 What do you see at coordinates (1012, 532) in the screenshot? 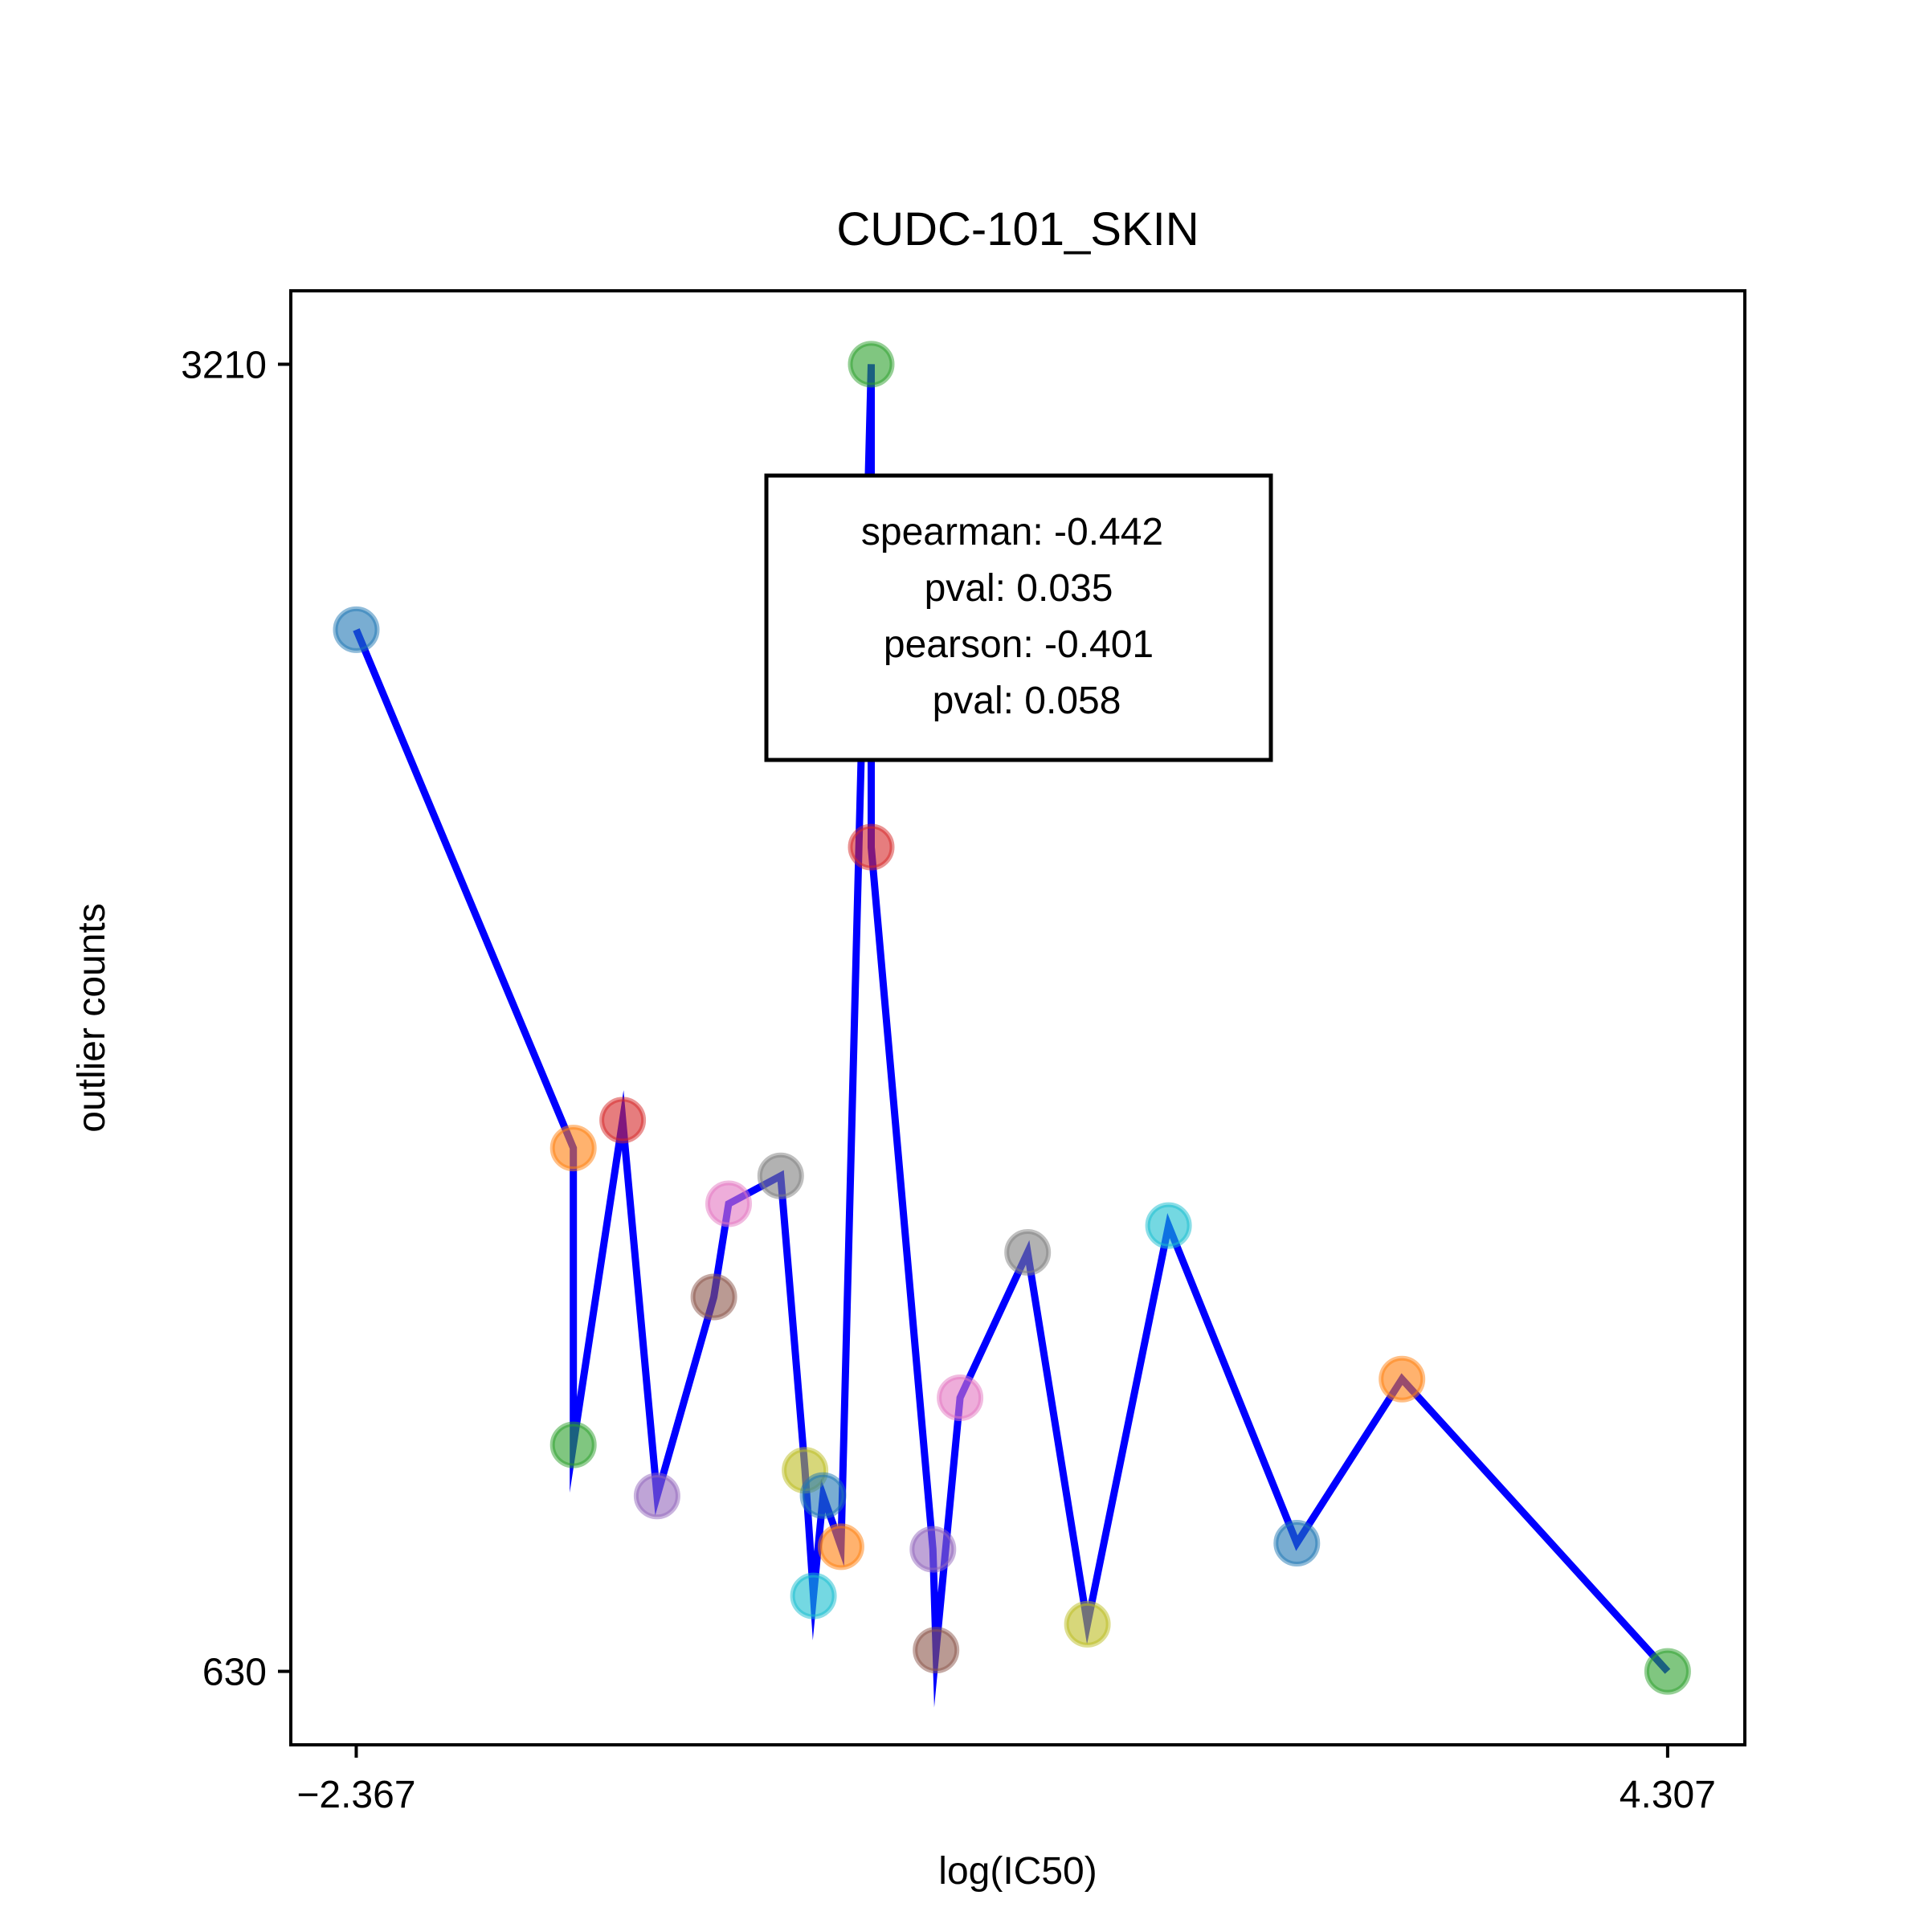
I see `stats-spearman: spearman: -0.442` at bounding box center [1012, 532].